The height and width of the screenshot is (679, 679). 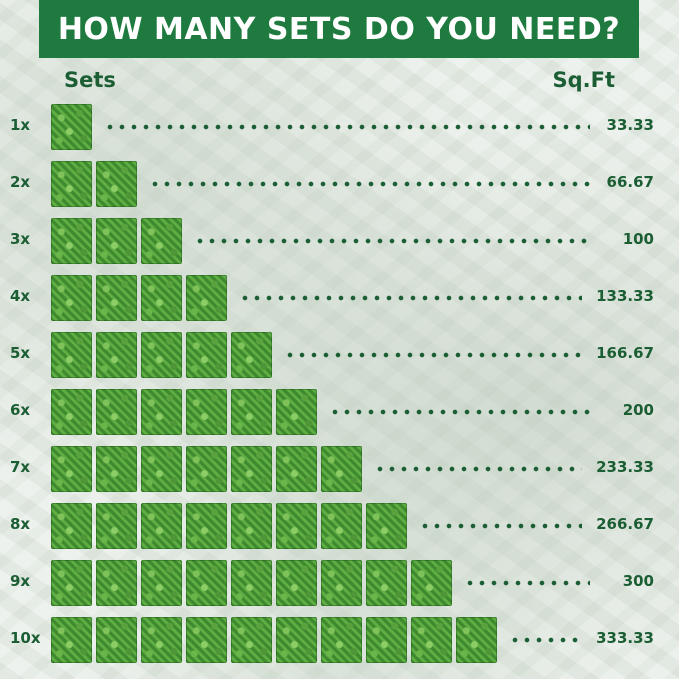 I want to click on row-label: 6x, so click(x=20, y=410).